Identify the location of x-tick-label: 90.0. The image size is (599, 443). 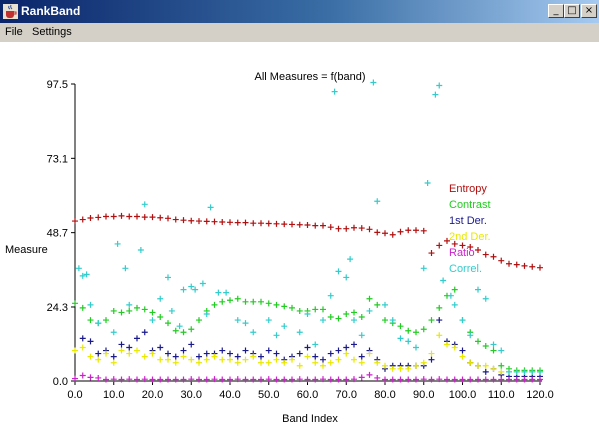
(423, 395).